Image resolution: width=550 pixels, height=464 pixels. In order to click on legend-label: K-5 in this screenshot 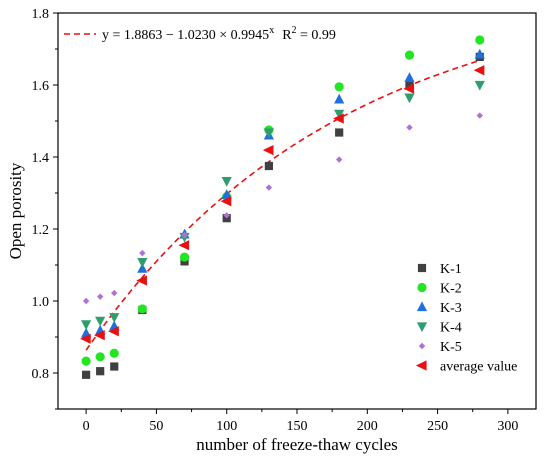, I will do `click(451, 347)`.